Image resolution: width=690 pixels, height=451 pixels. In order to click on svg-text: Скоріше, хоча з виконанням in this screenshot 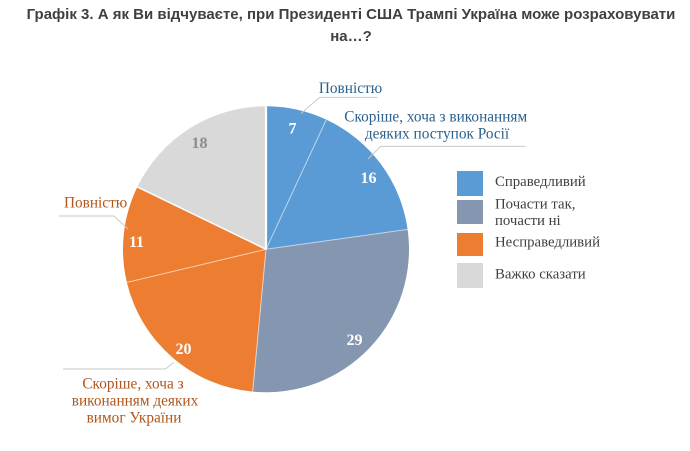, I will do `click(435, 117)`.